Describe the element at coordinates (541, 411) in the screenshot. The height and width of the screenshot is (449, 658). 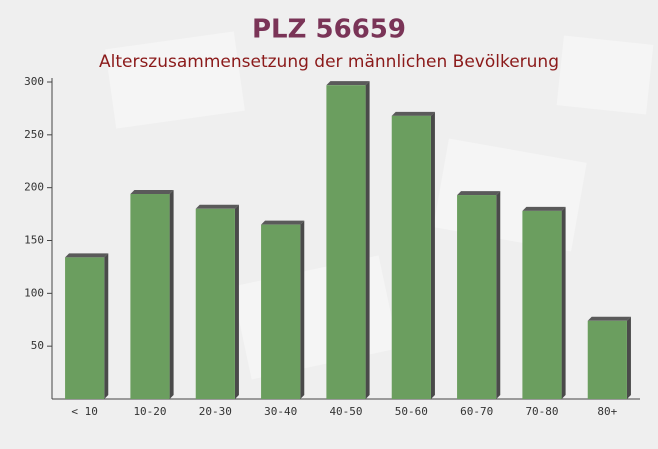
I see `x-tick-label: 70-80` at that location.